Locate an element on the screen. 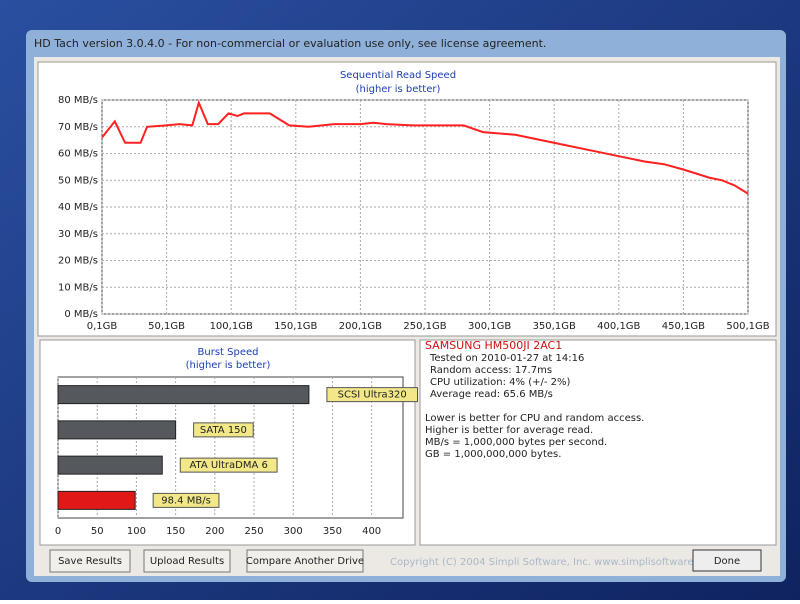 This screenshot has height=604, width=800. bar-label: 98.4 MB/s is located at coordinates (186, 500).